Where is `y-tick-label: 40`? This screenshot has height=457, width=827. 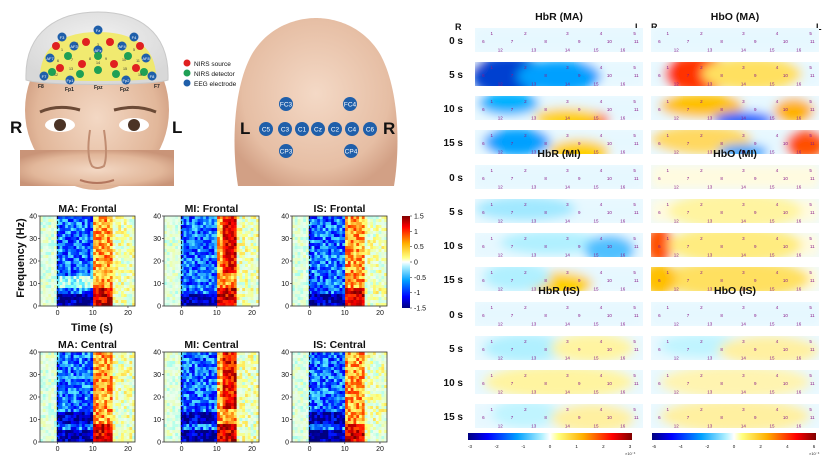
y-tick-label: 40 is located at coordinates (33, 353).